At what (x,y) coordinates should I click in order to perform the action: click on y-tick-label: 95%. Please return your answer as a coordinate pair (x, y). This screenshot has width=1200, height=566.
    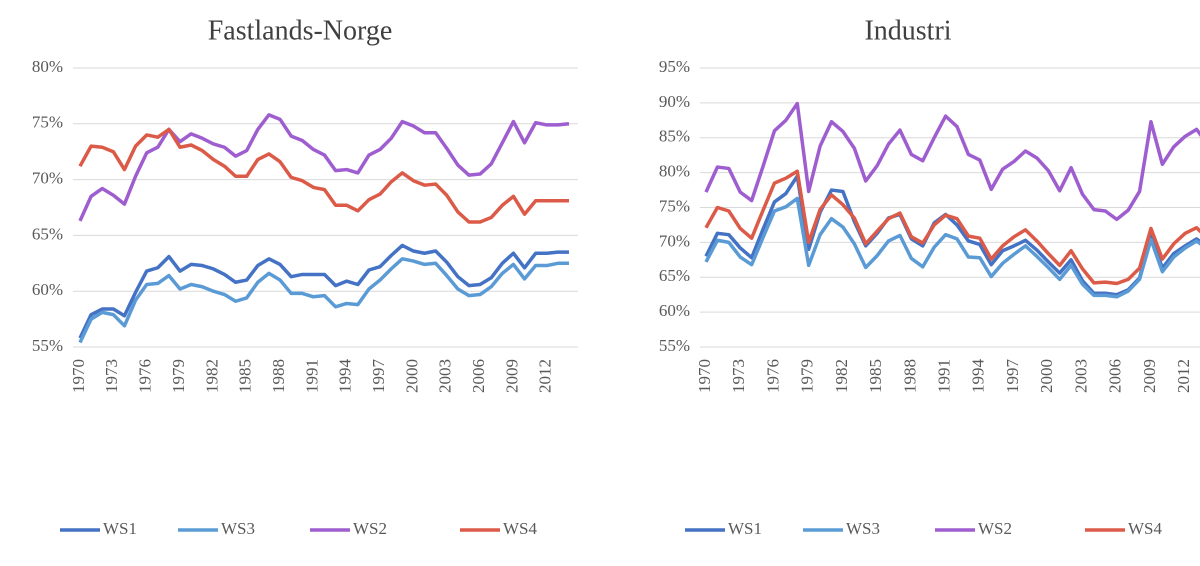
    Looking at the image, I should click on (674, 66).